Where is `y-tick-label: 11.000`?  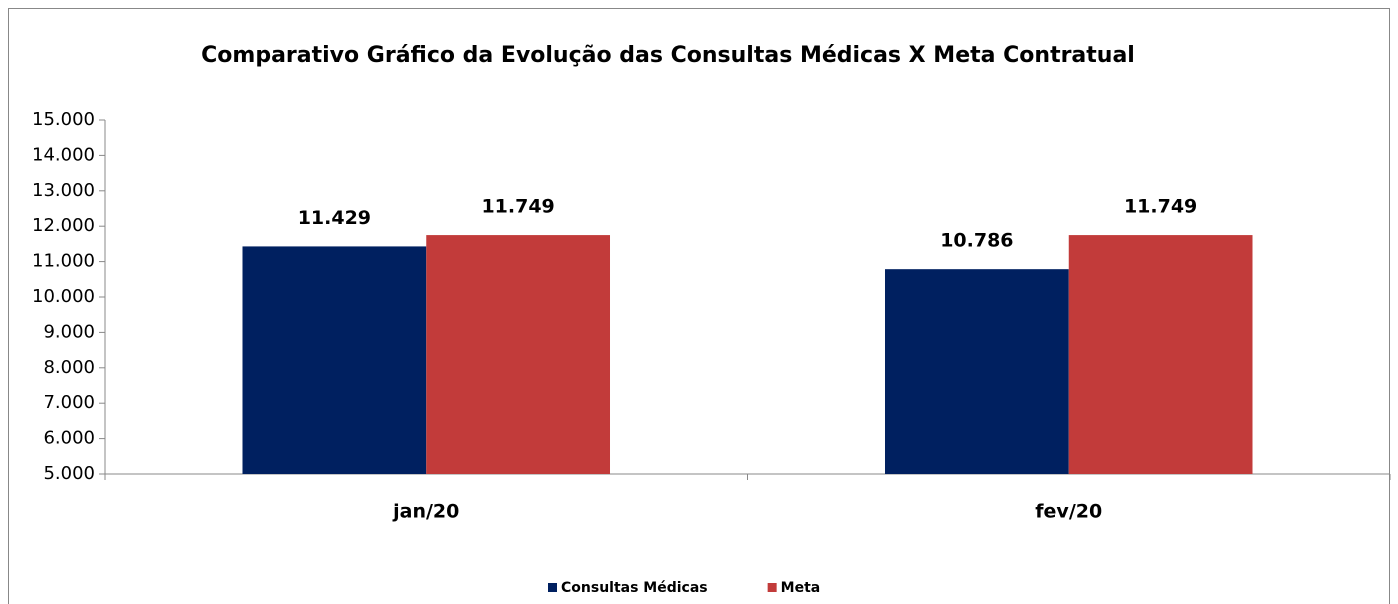 y-tick-label: 11.000 is located at coordinates (63, 261).